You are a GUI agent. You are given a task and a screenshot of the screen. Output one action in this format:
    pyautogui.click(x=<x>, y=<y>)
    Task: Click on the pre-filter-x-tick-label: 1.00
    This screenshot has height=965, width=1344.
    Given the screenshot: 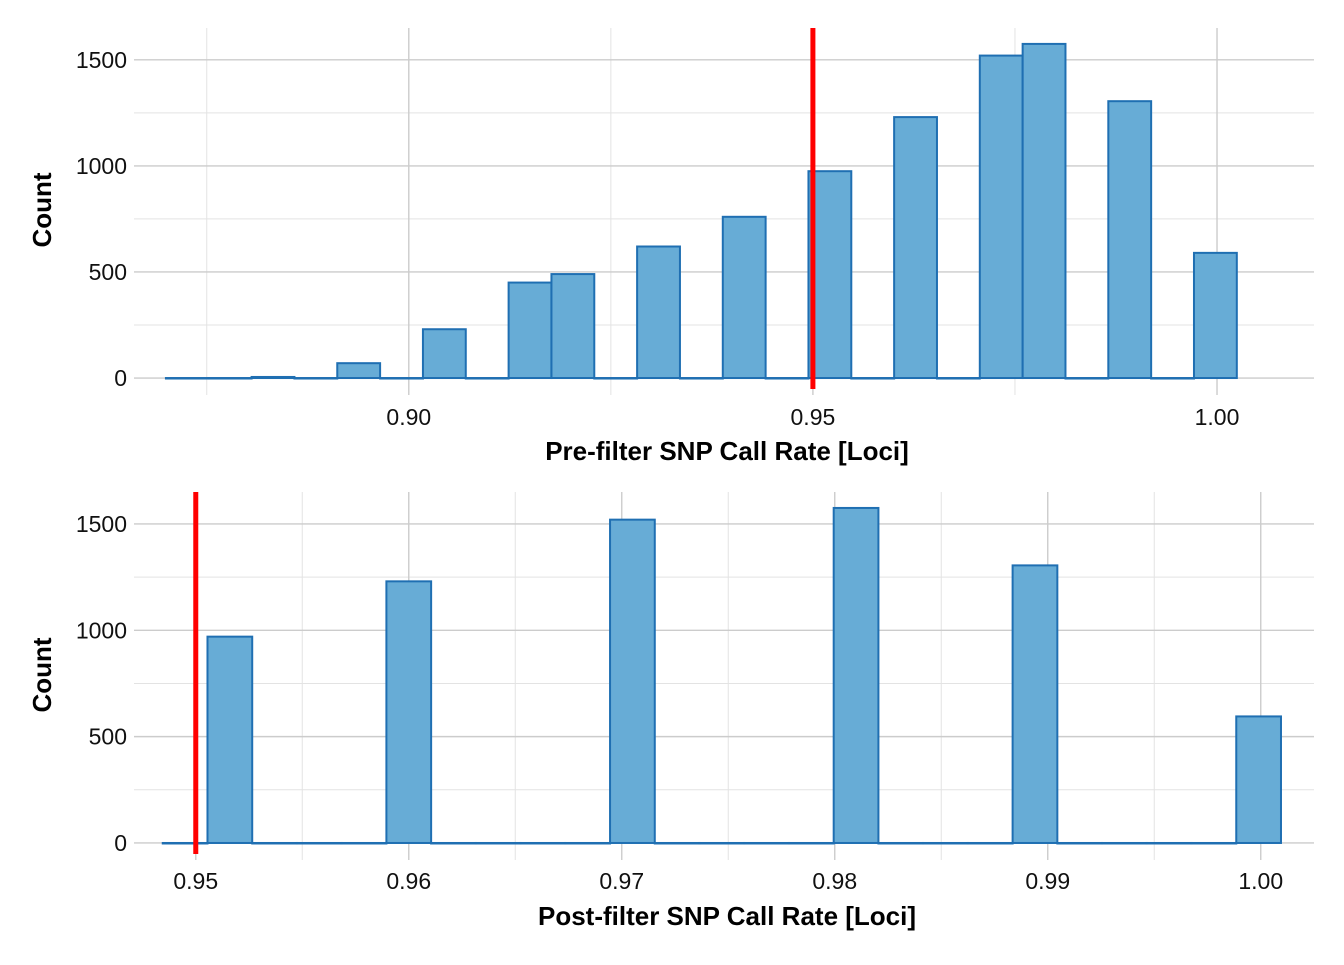 What is the action you would take?
    pyautogui.click(x=1217, y=417)
    